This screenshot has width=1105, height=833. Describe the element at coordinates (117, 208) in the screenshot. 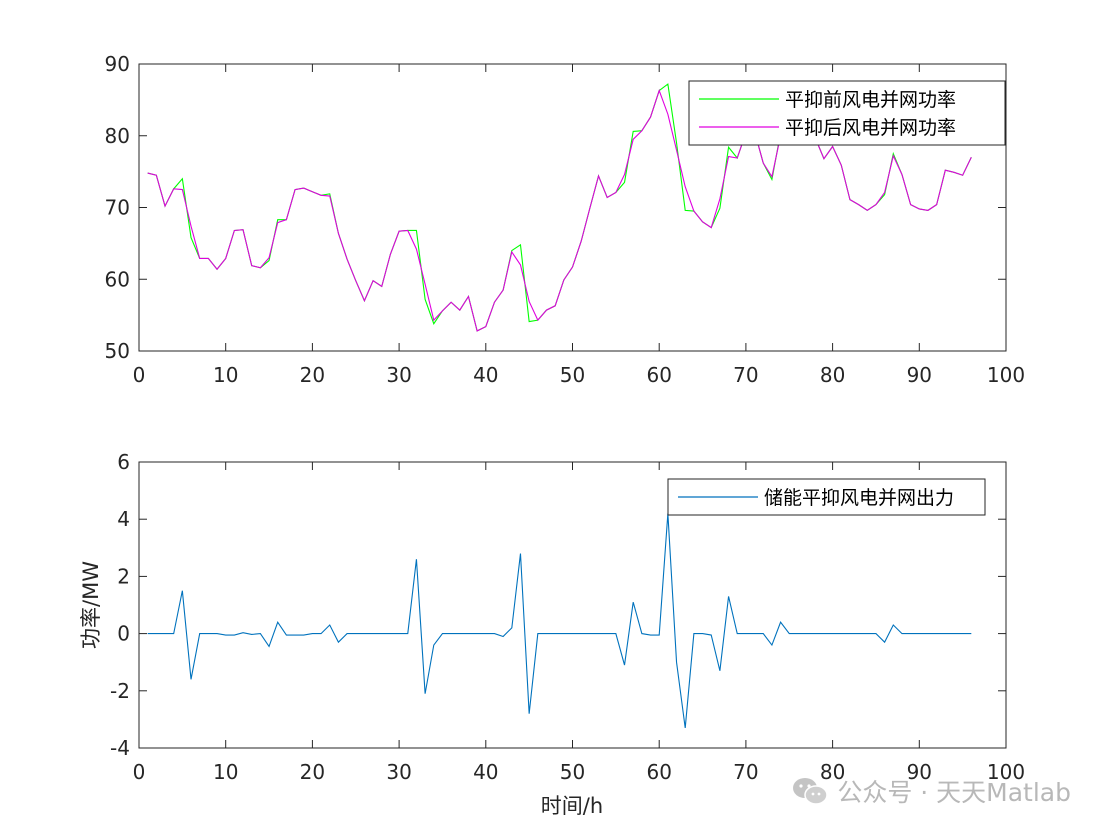

I see `y-tick-label: 70` at that location.